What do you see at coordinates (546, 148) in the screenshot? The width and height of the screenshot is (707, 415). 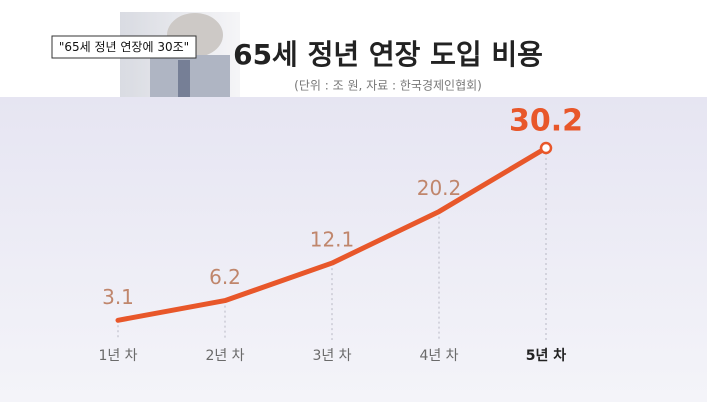 I see `end-marker` at bounding box center [546, 148].